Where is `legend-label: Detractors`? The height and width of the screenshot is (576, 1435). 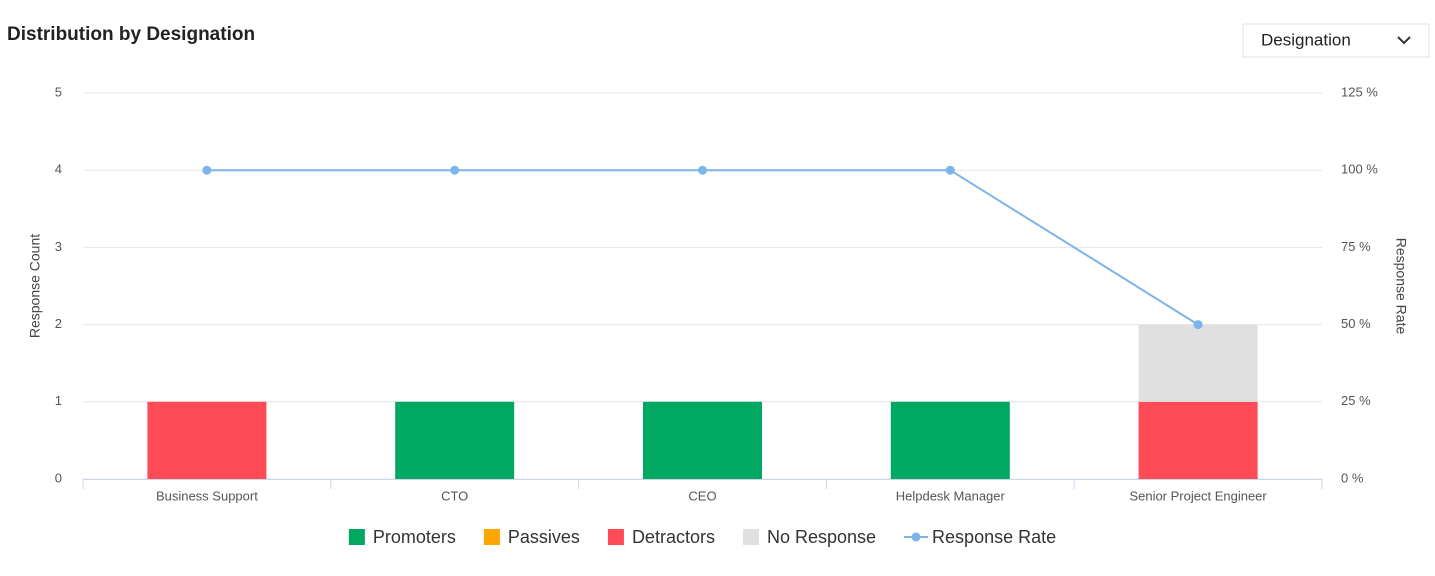
legend-label: Detractors is located at coordinates (673, 537).